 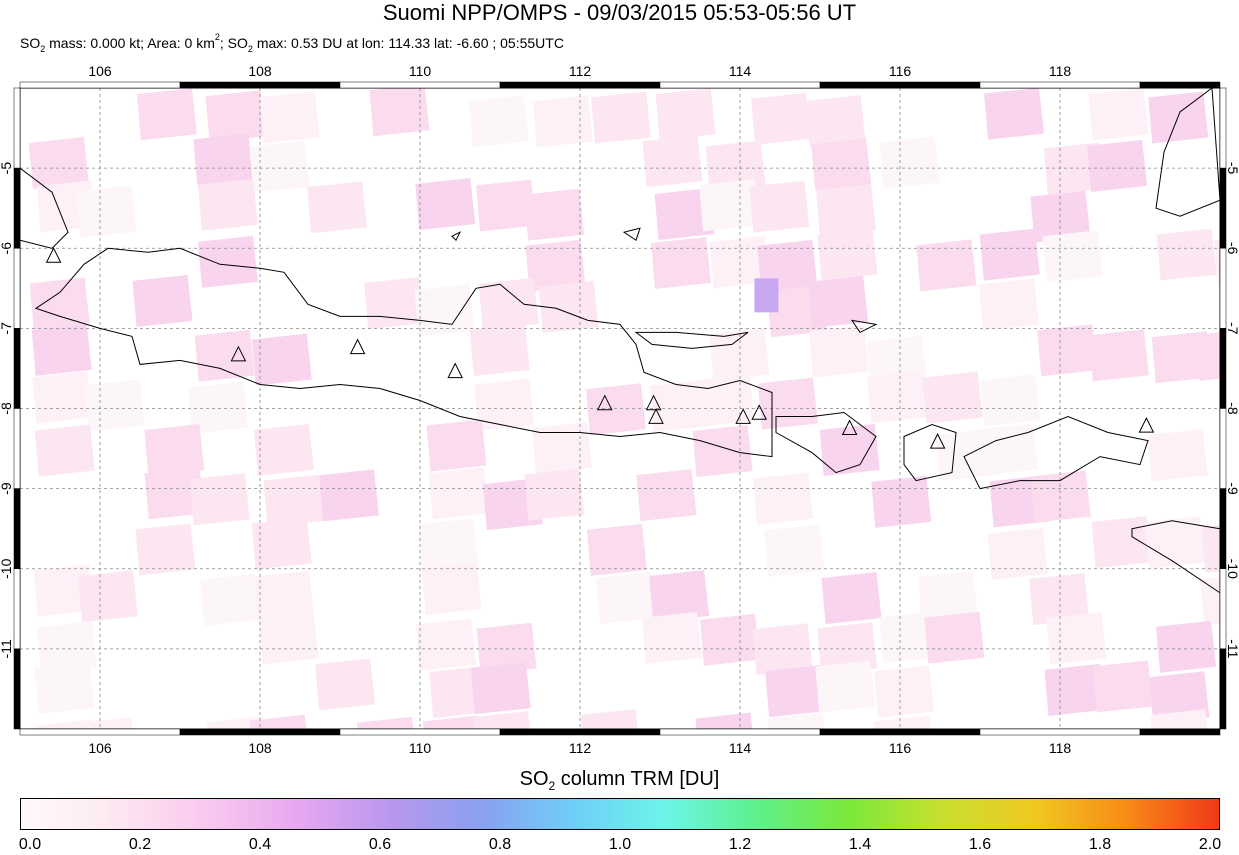 What do you see at coordinates (1210, 844) in the screenshot?
I see `colorbar-tick-label: 2.0` at bounding box center [1210, 844].